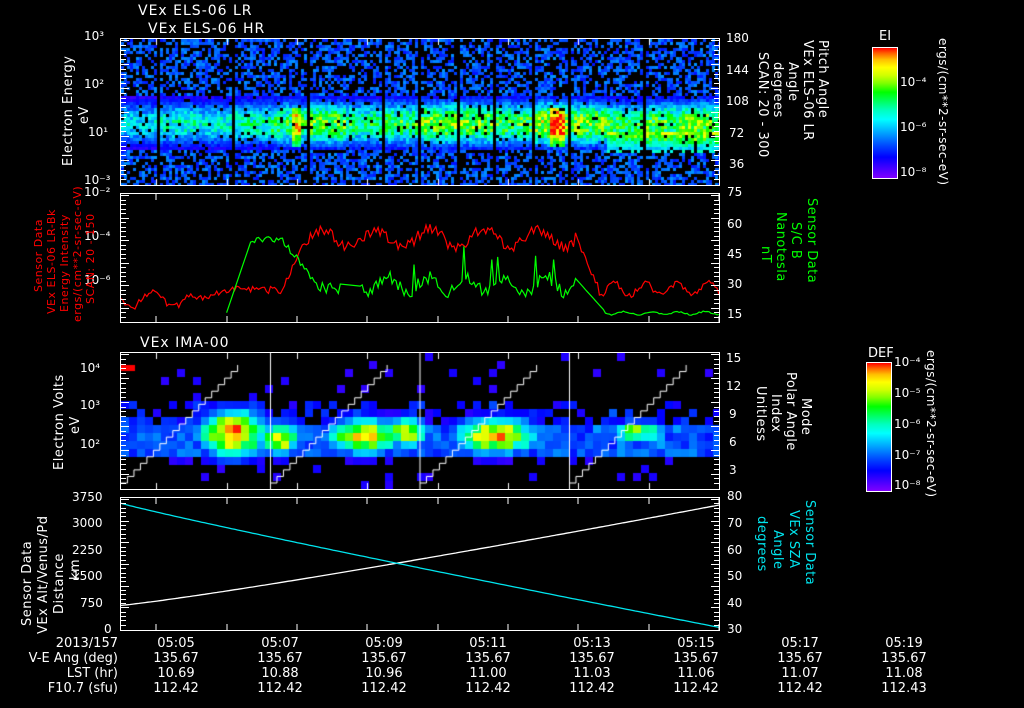 The height and width of the screenshot is (708, 1024). Describe the element at coordinates (488, 658) in the screenshot. I see `footer-cell-ve-ang-3: 135.67` at that location.